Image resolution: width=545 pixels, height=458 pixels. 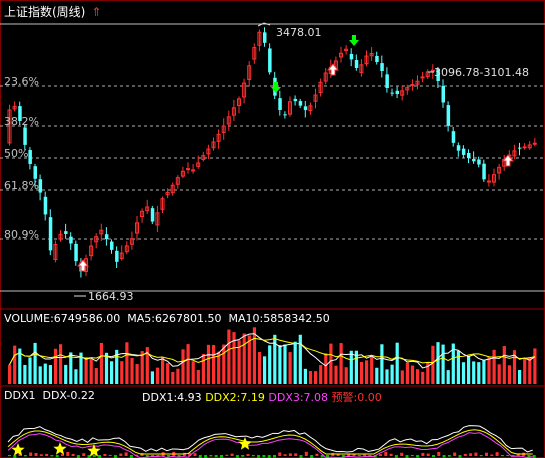 I want to click on ddx-values: DDX1:4.93 DDX2:7.19 DDX3:7.08 预警:0.00, so click(x=262, y=397).